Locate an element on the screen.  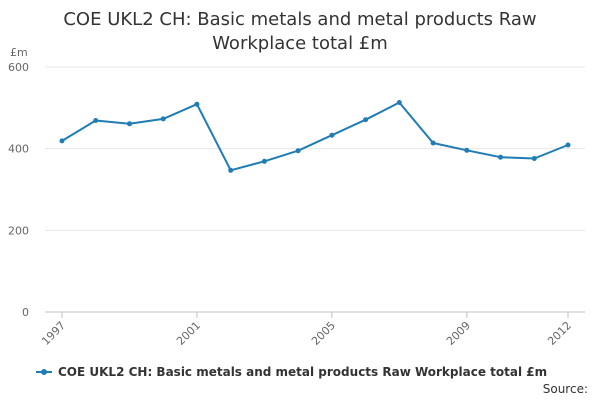
x-tick-label: 2001 is located at coordinates (188, 333).